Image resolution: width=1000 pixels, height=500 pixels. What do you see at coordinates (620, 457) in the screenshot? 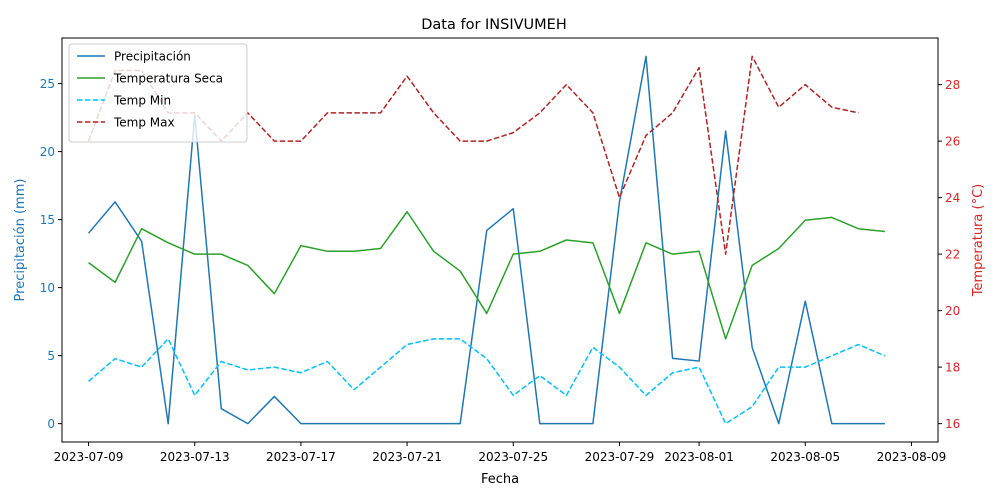
I see `x-tick-label: 2023-07-29` at bounding box center [620, 457].